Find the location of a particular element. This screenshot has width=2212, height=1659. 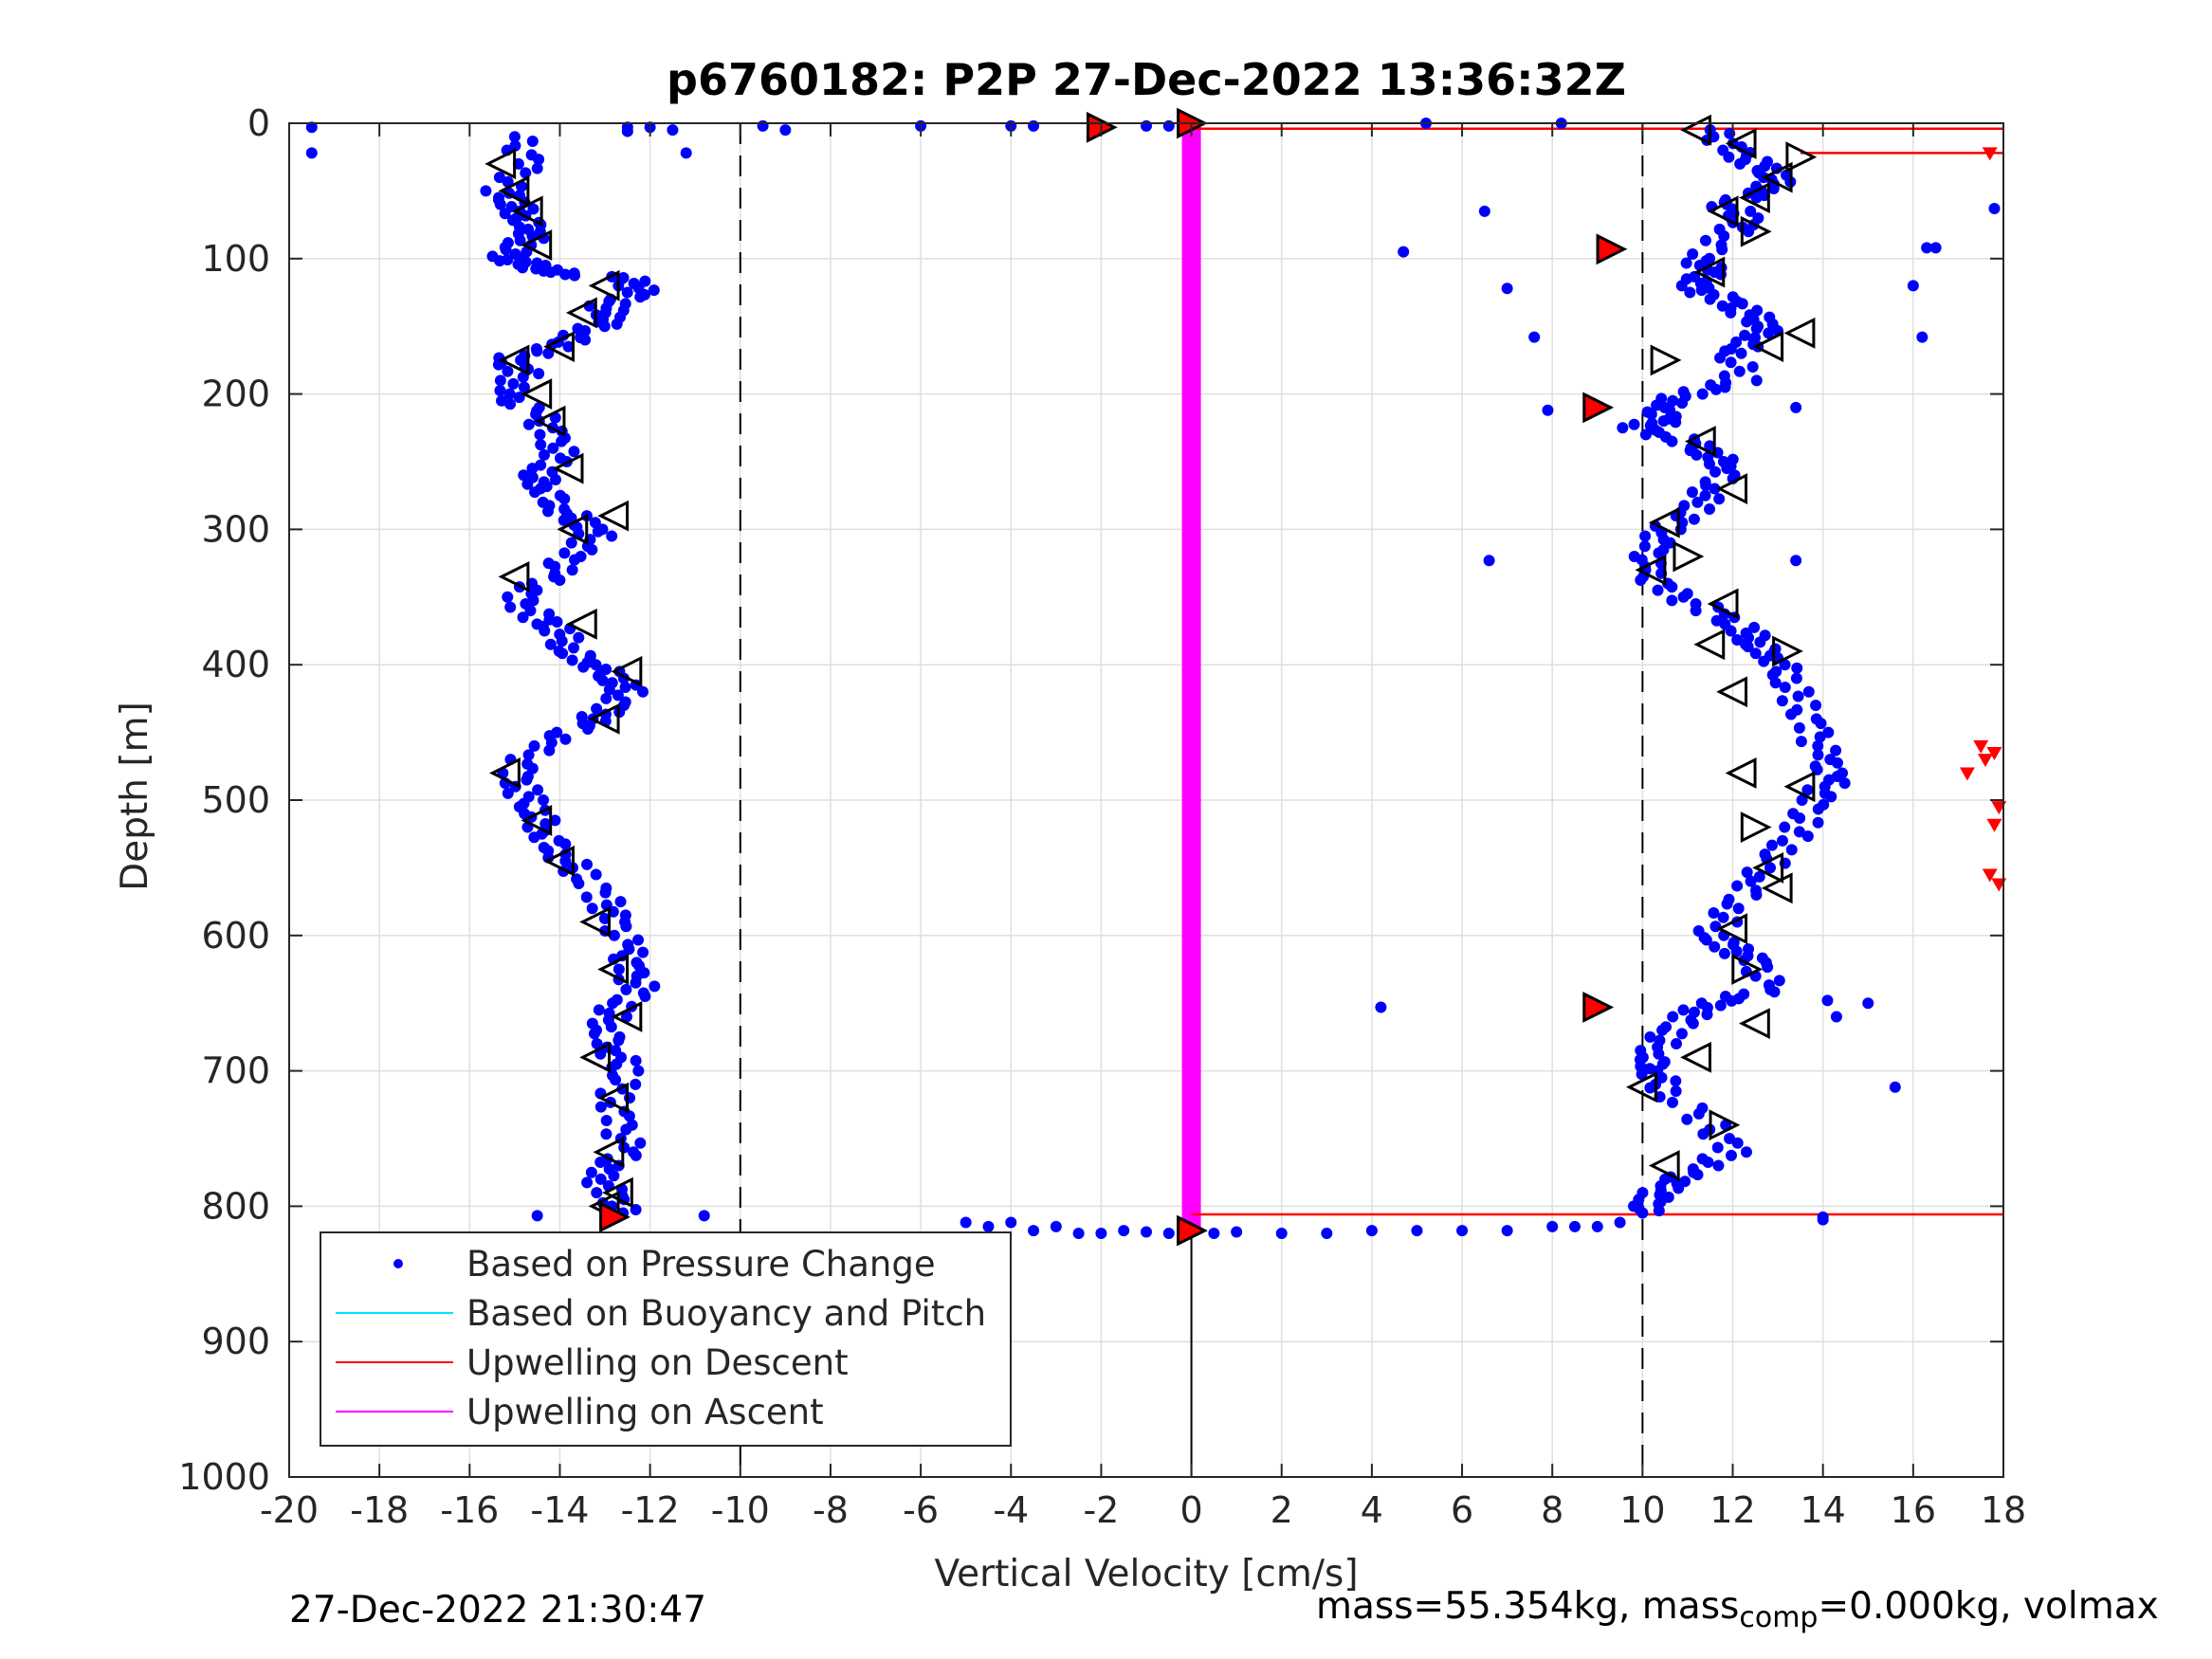

mass-subscript: comp is located at coordinates (1779, 1617).